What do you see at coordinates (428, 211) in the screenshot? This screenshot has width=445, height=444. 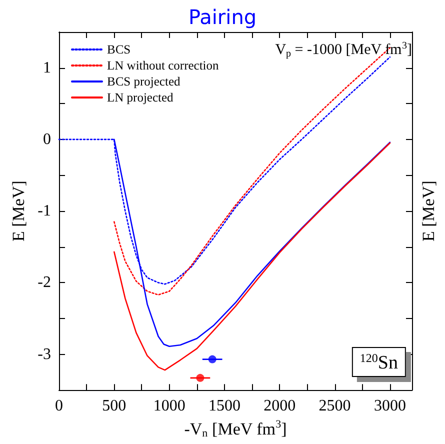 I see `y2-axis-title: E [MeV]` at bounding box center [428, 211].